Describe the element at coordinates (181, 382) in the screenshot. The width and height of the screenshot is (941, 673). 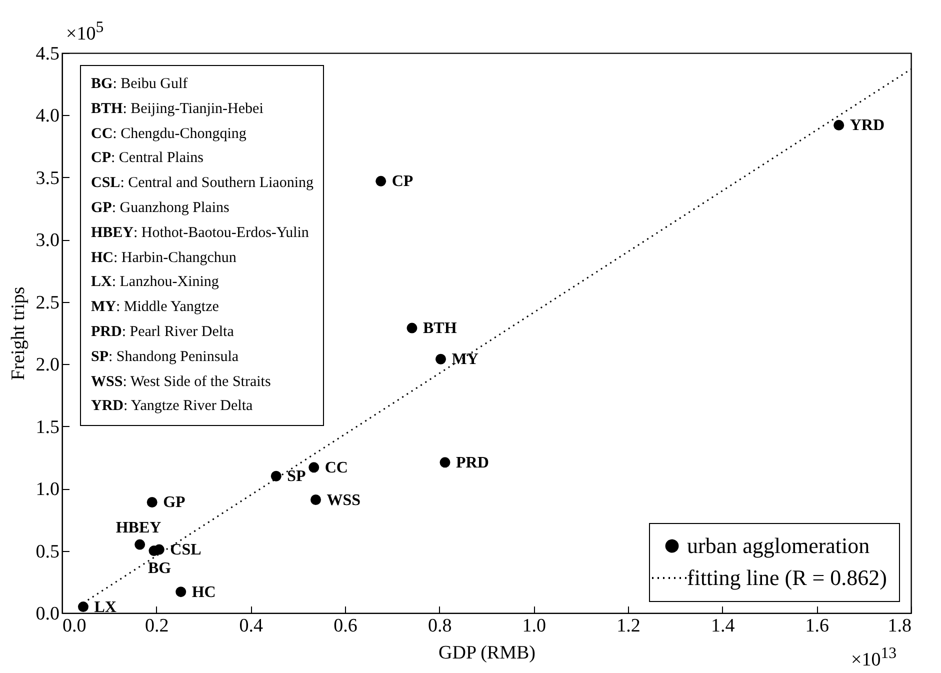
I see `annotation: WSS: West Side of the Straits` at that location.